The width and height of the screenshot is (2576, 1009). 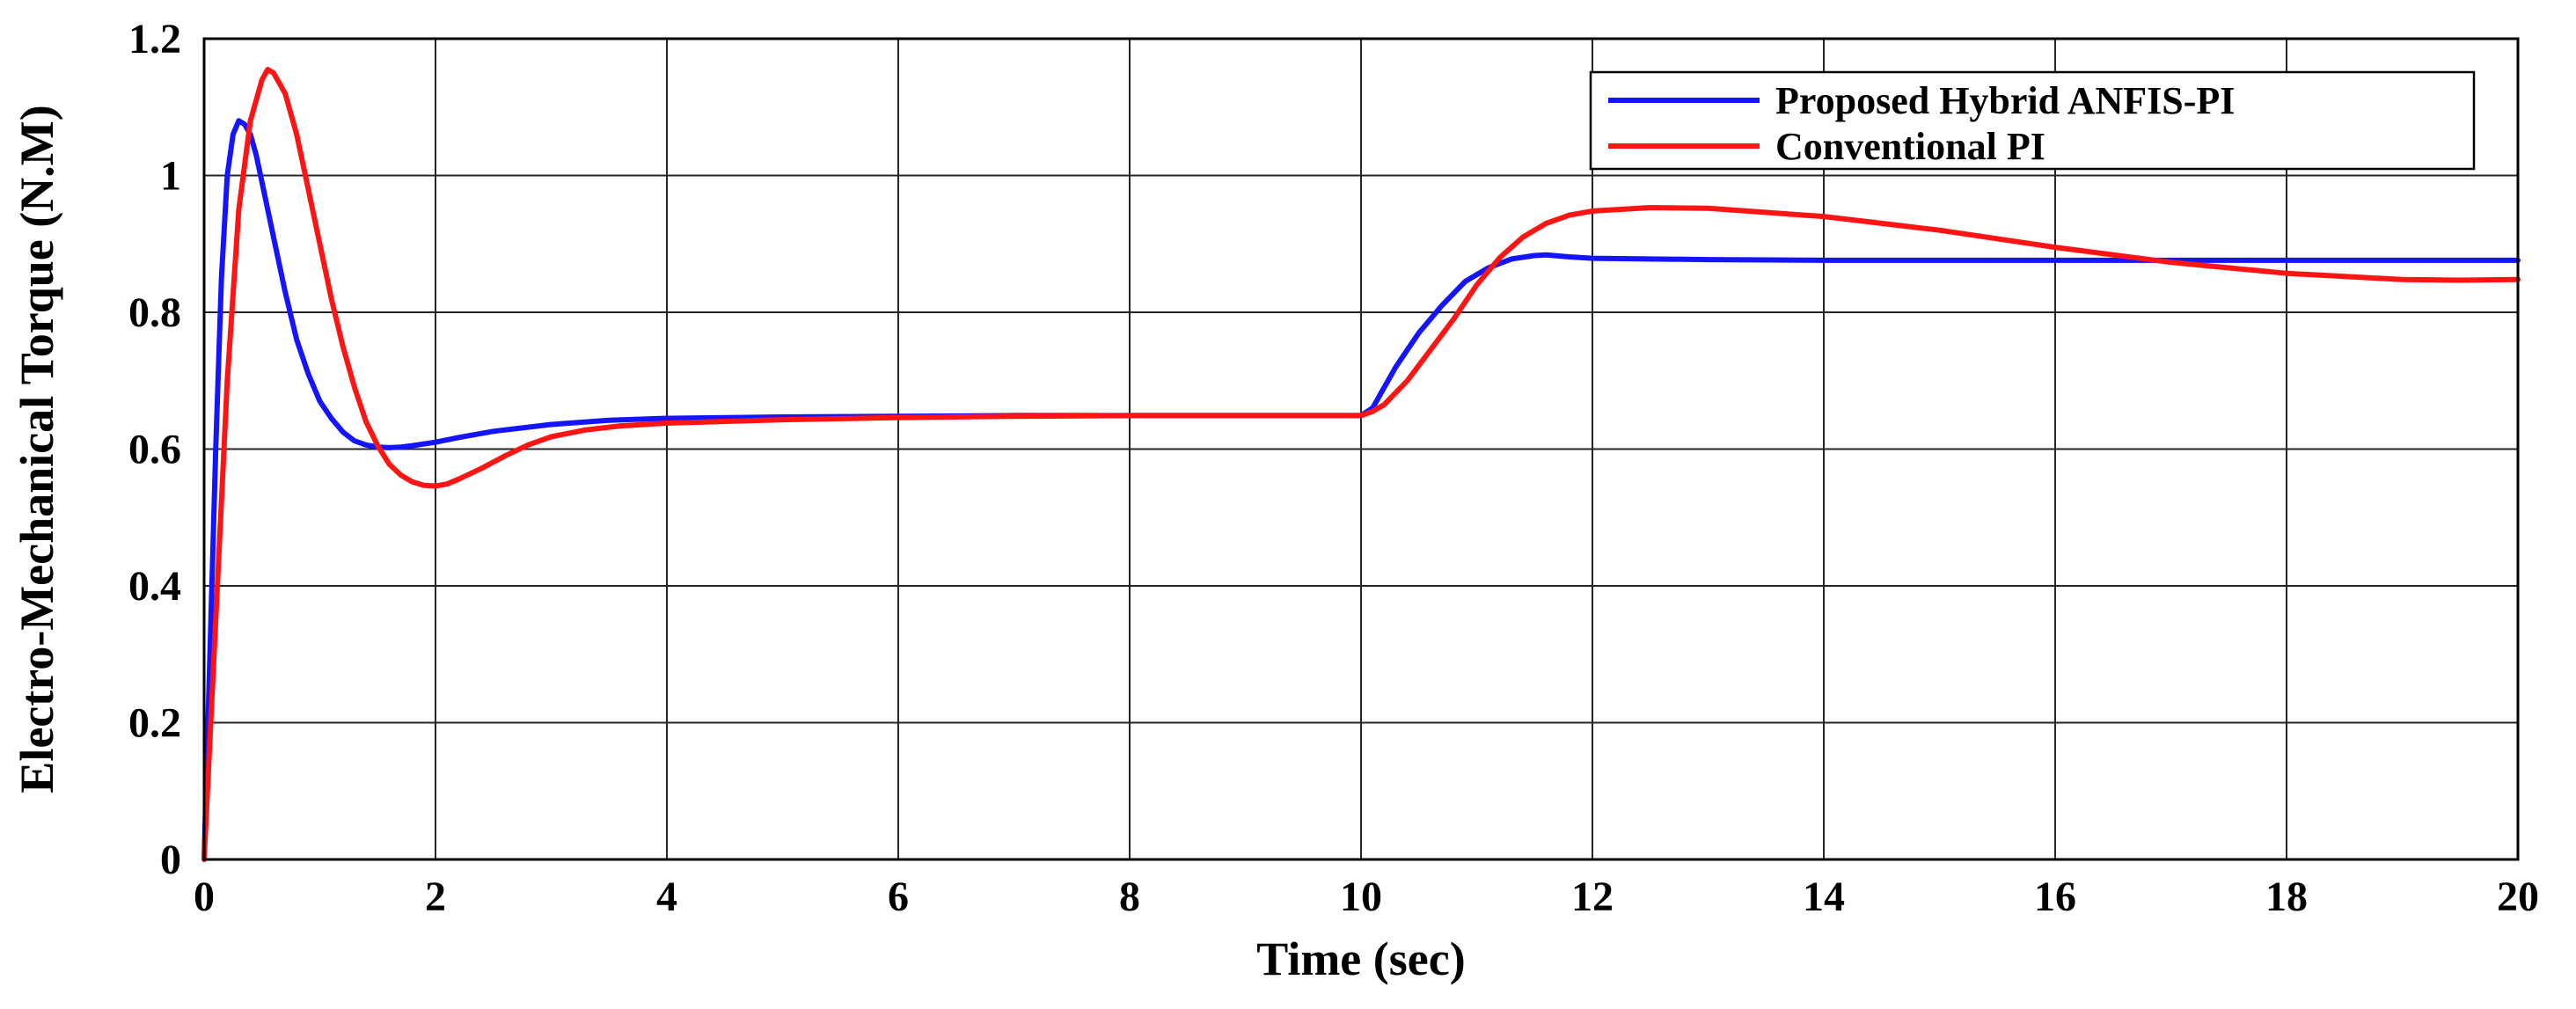 What do you see at coordinates (1129, 897) in the screenshot?
I see `x-tick-label: 8` at bounding box center [1129, 897].